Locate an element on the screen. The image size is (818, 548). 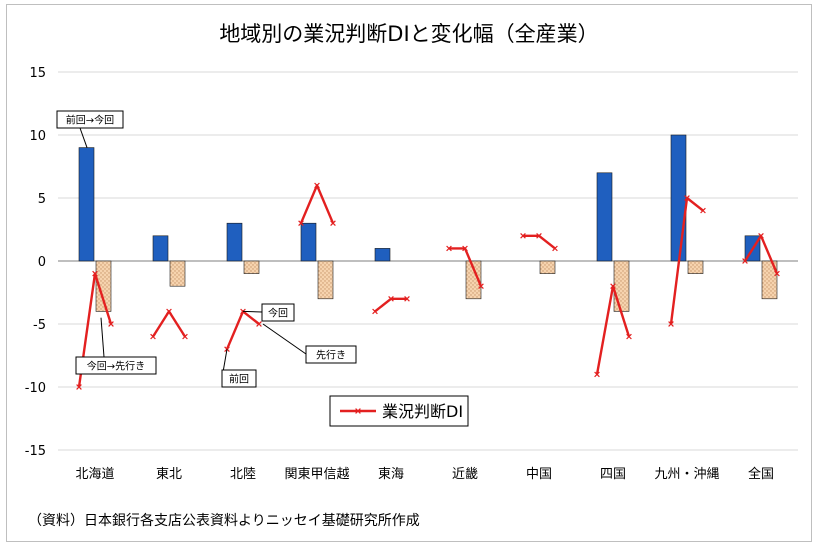
callout-prev-to-now: 前回→今回 is located at coordinates (90, 120).